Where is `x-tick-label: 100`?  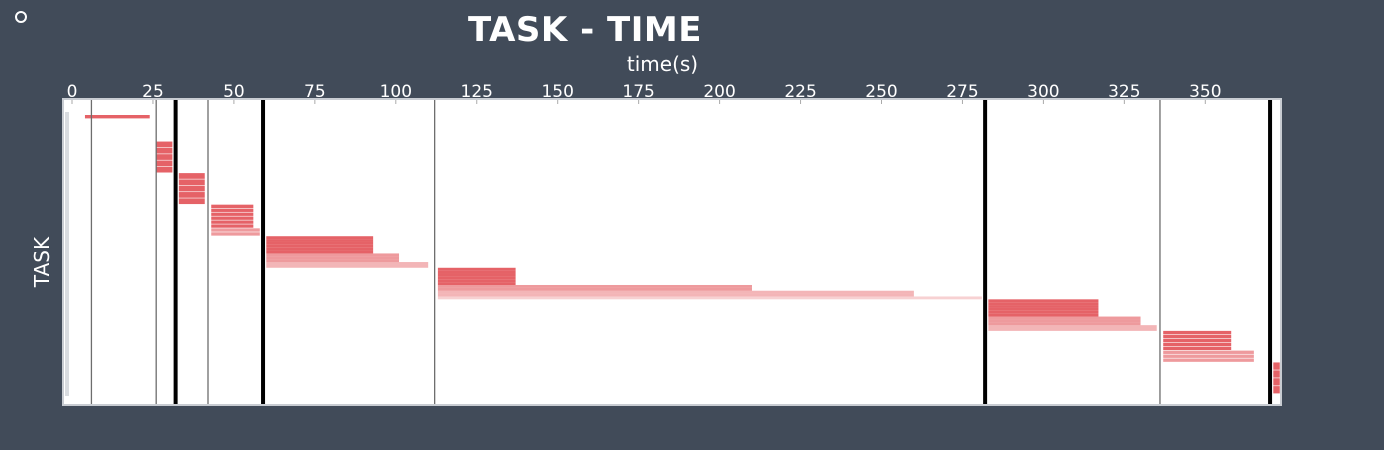
x-tick-label: 100 is located at coordinates (396, 92).